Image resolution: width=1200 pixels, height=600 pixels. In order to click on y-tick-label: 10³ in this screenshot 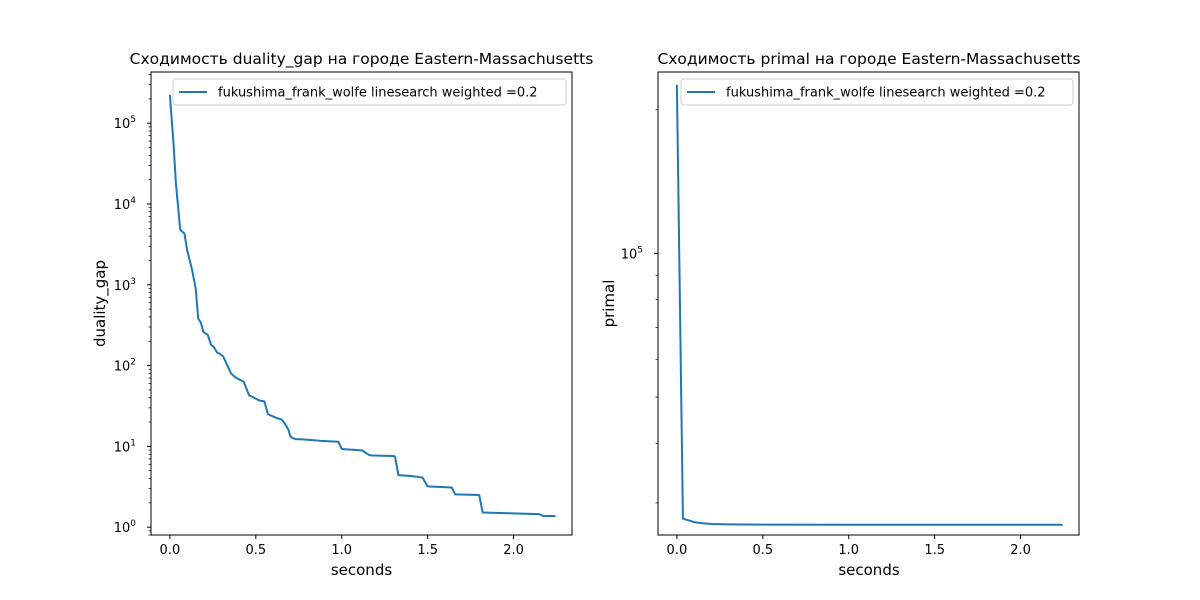, I will do `click(125, 285)`.